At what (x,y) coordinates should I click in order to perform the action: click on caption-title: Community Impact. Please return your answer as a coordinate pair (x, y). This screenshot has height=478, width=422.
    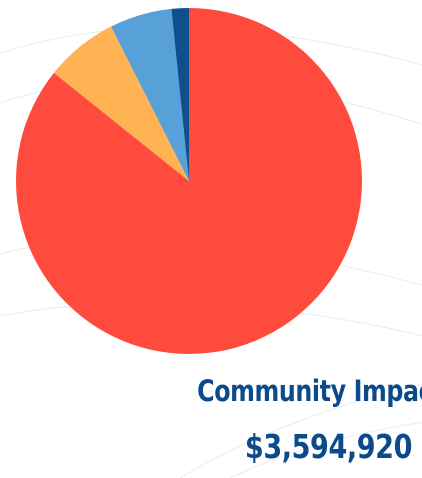
    Looking at the image, I should click on (309, 391).